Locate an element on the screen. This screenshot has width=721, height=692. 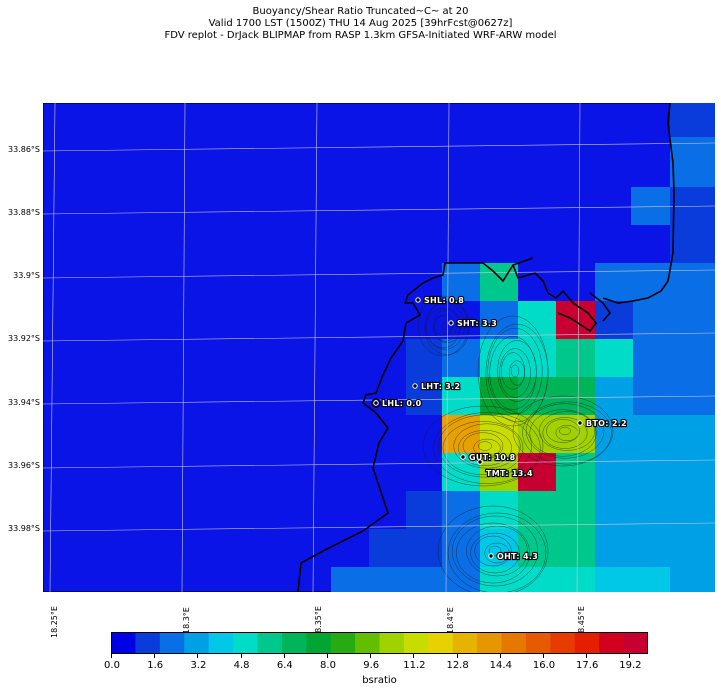
colorbar-tick-label: 14.4 is located at coordinates (500, 665).